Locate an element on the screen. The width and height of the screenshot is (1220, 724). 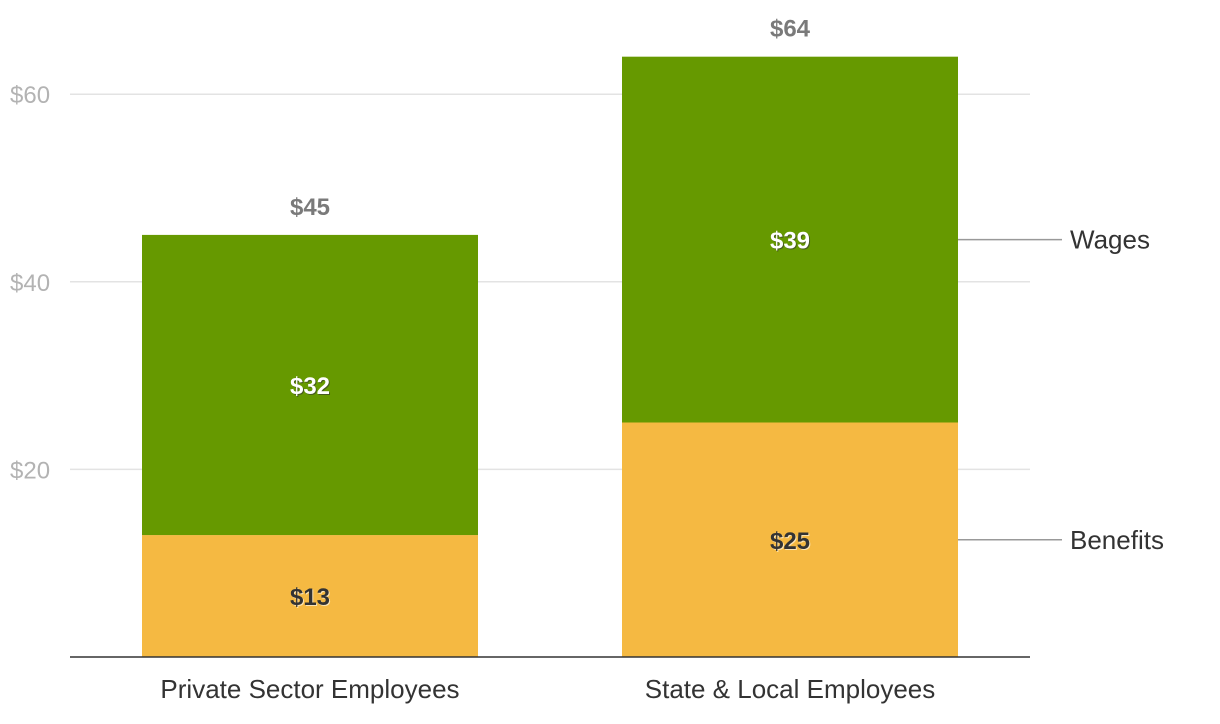
segment-label: $39 is located at coordinates (790, 241).